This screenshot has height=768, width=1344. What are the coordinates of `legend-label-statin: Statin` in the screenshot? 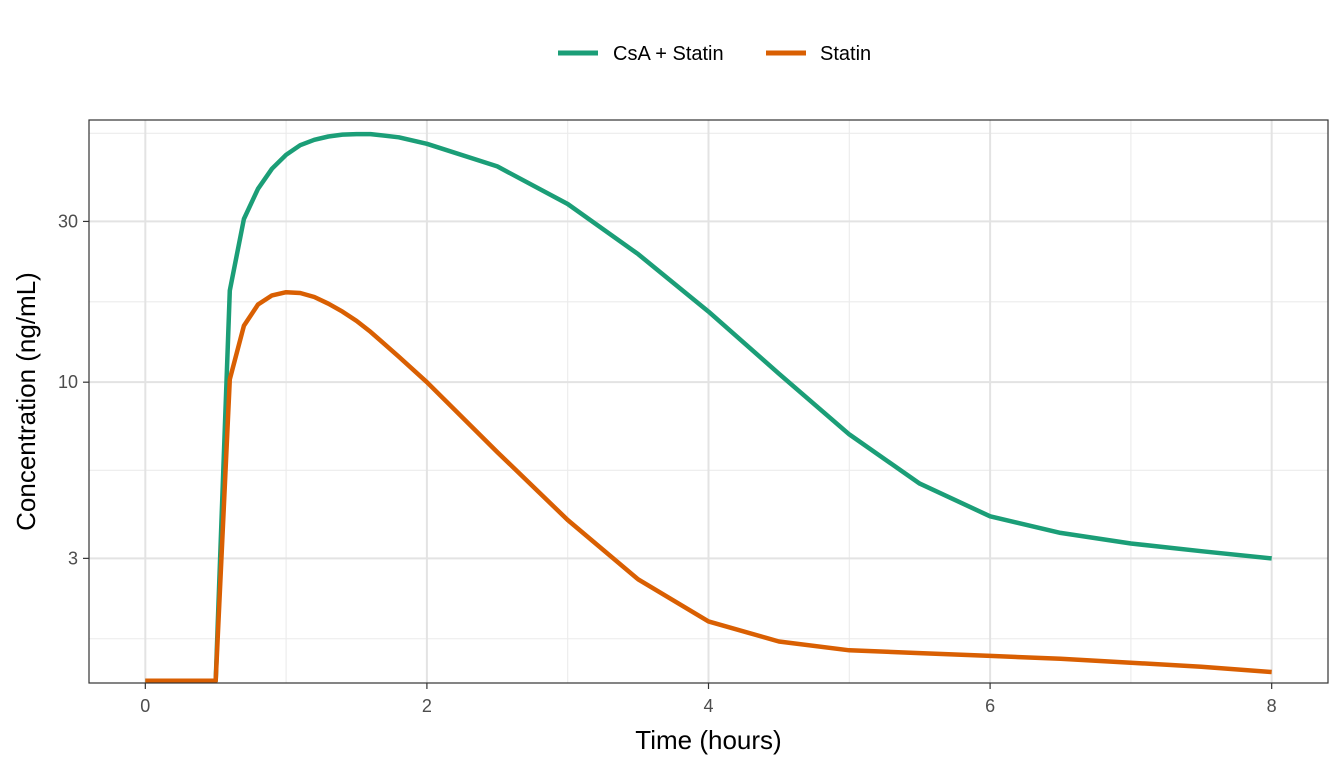 It's located at (845, 54).